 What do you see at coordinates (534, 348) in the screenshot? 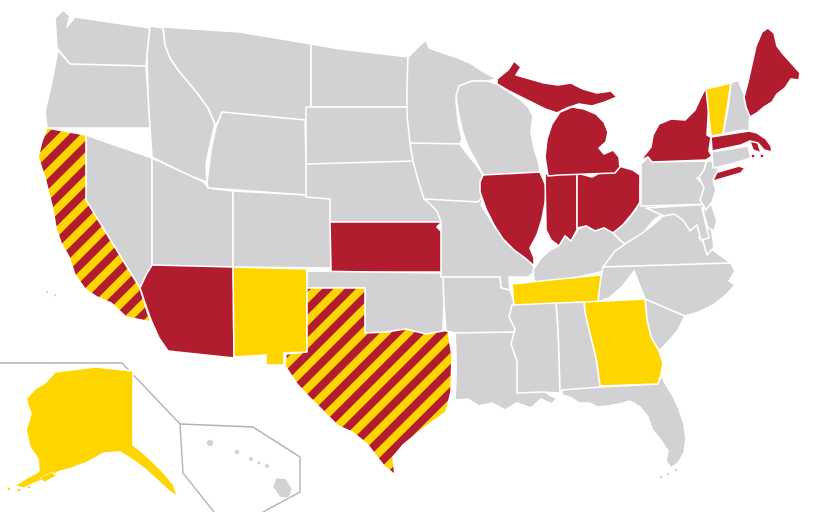
I see `state-mississippi` at bounding box center [534, 348].